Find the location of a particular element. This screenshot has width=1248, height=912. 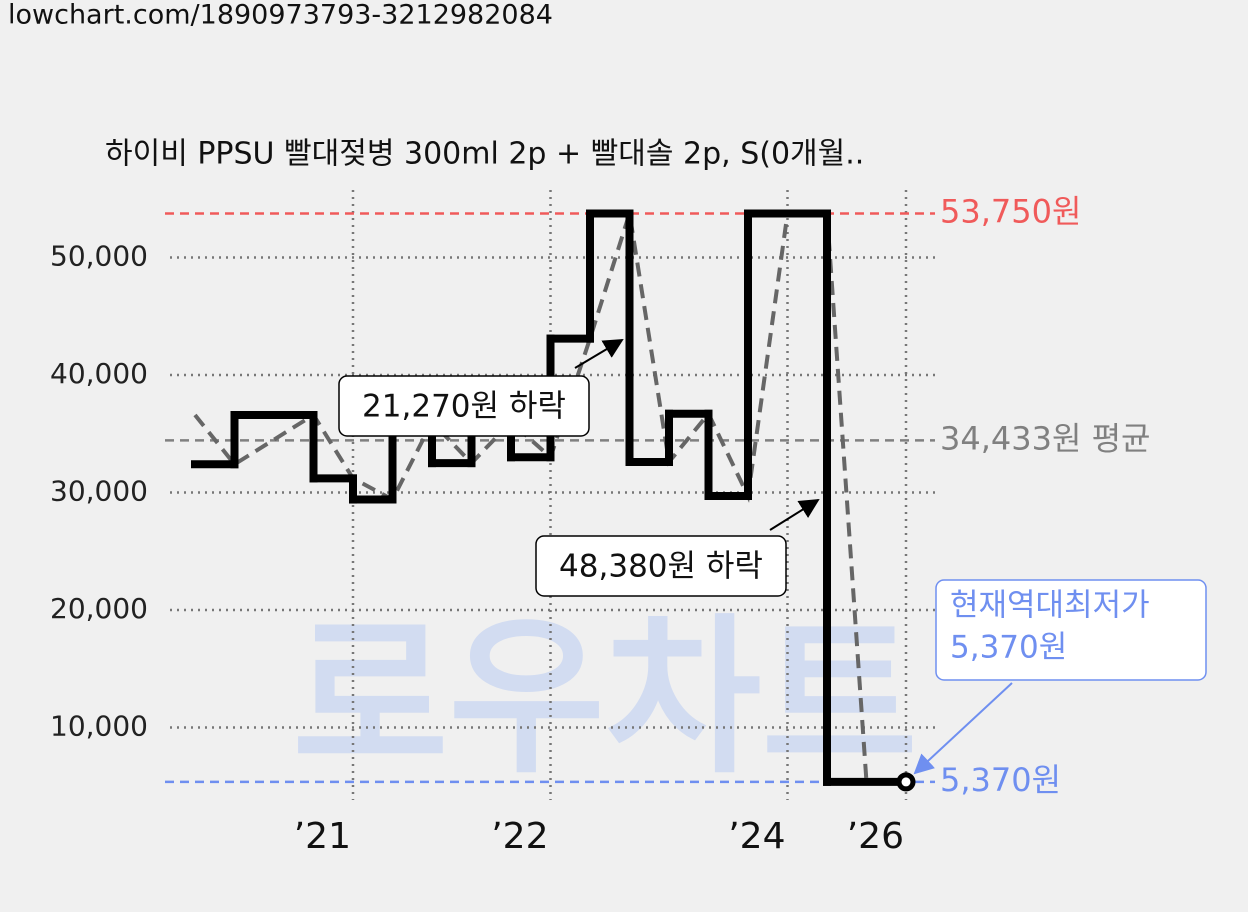

x-tick-label: ’24 is located at coordinates (756, 836).